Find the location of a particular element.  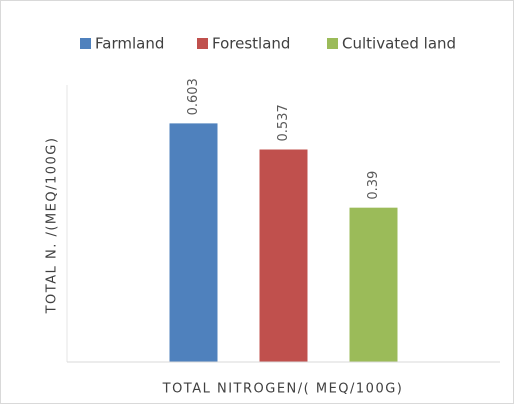

legend-label: Forestland is located at coordinates (251, 44).